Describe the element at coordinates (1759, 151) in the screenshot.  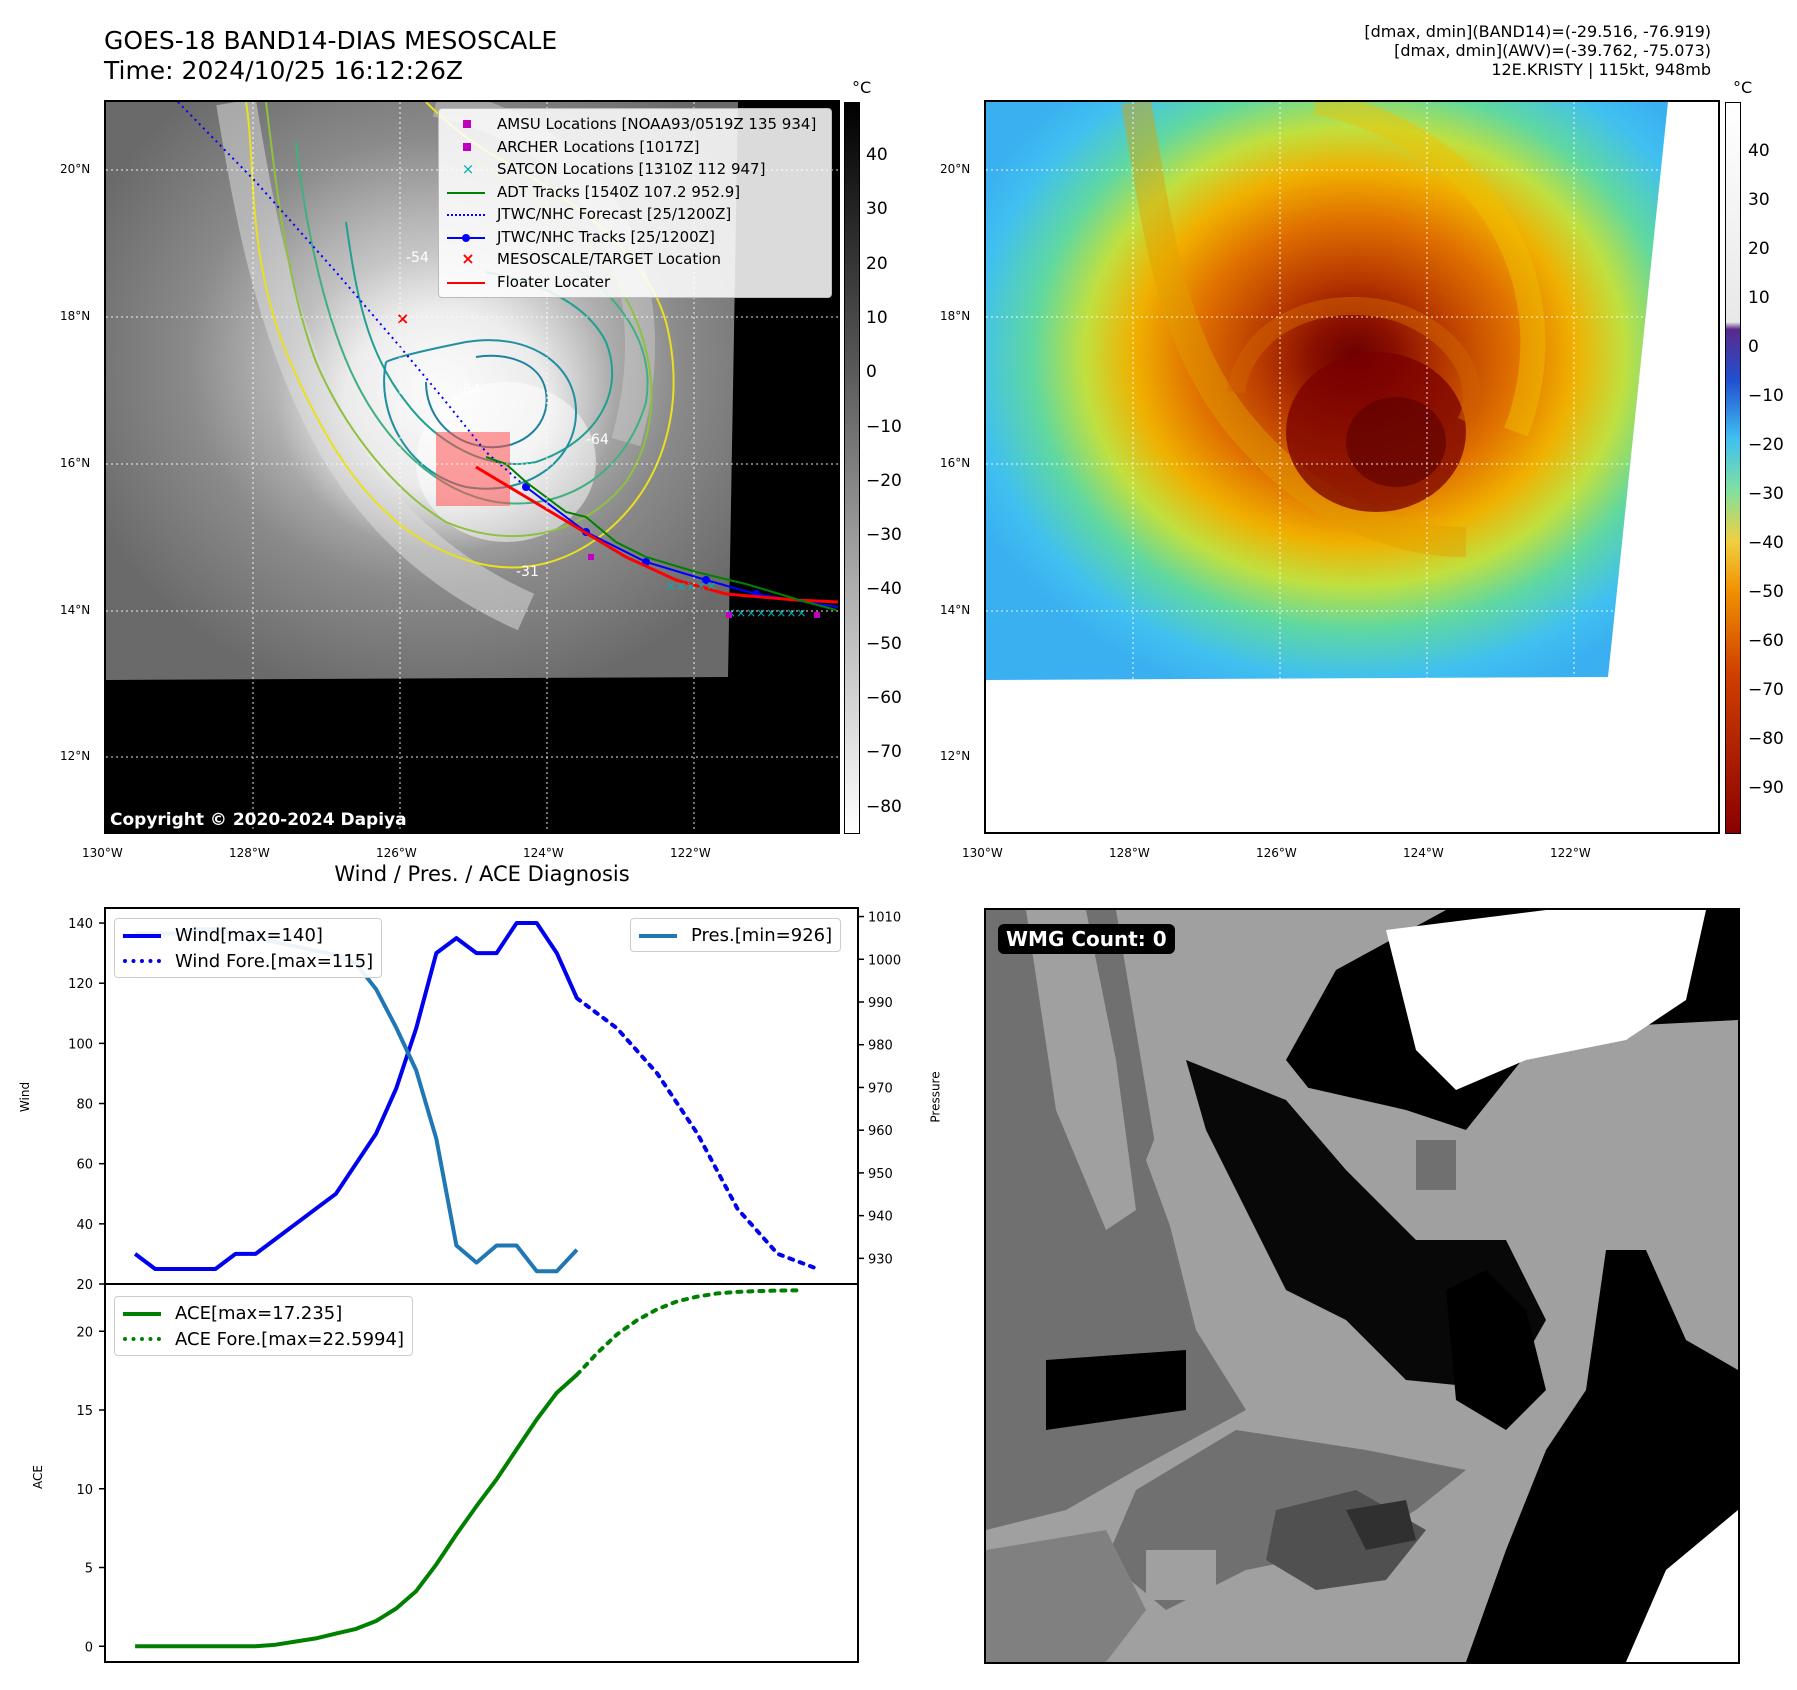
I see `colorbar-color-tick: 40` at that location.